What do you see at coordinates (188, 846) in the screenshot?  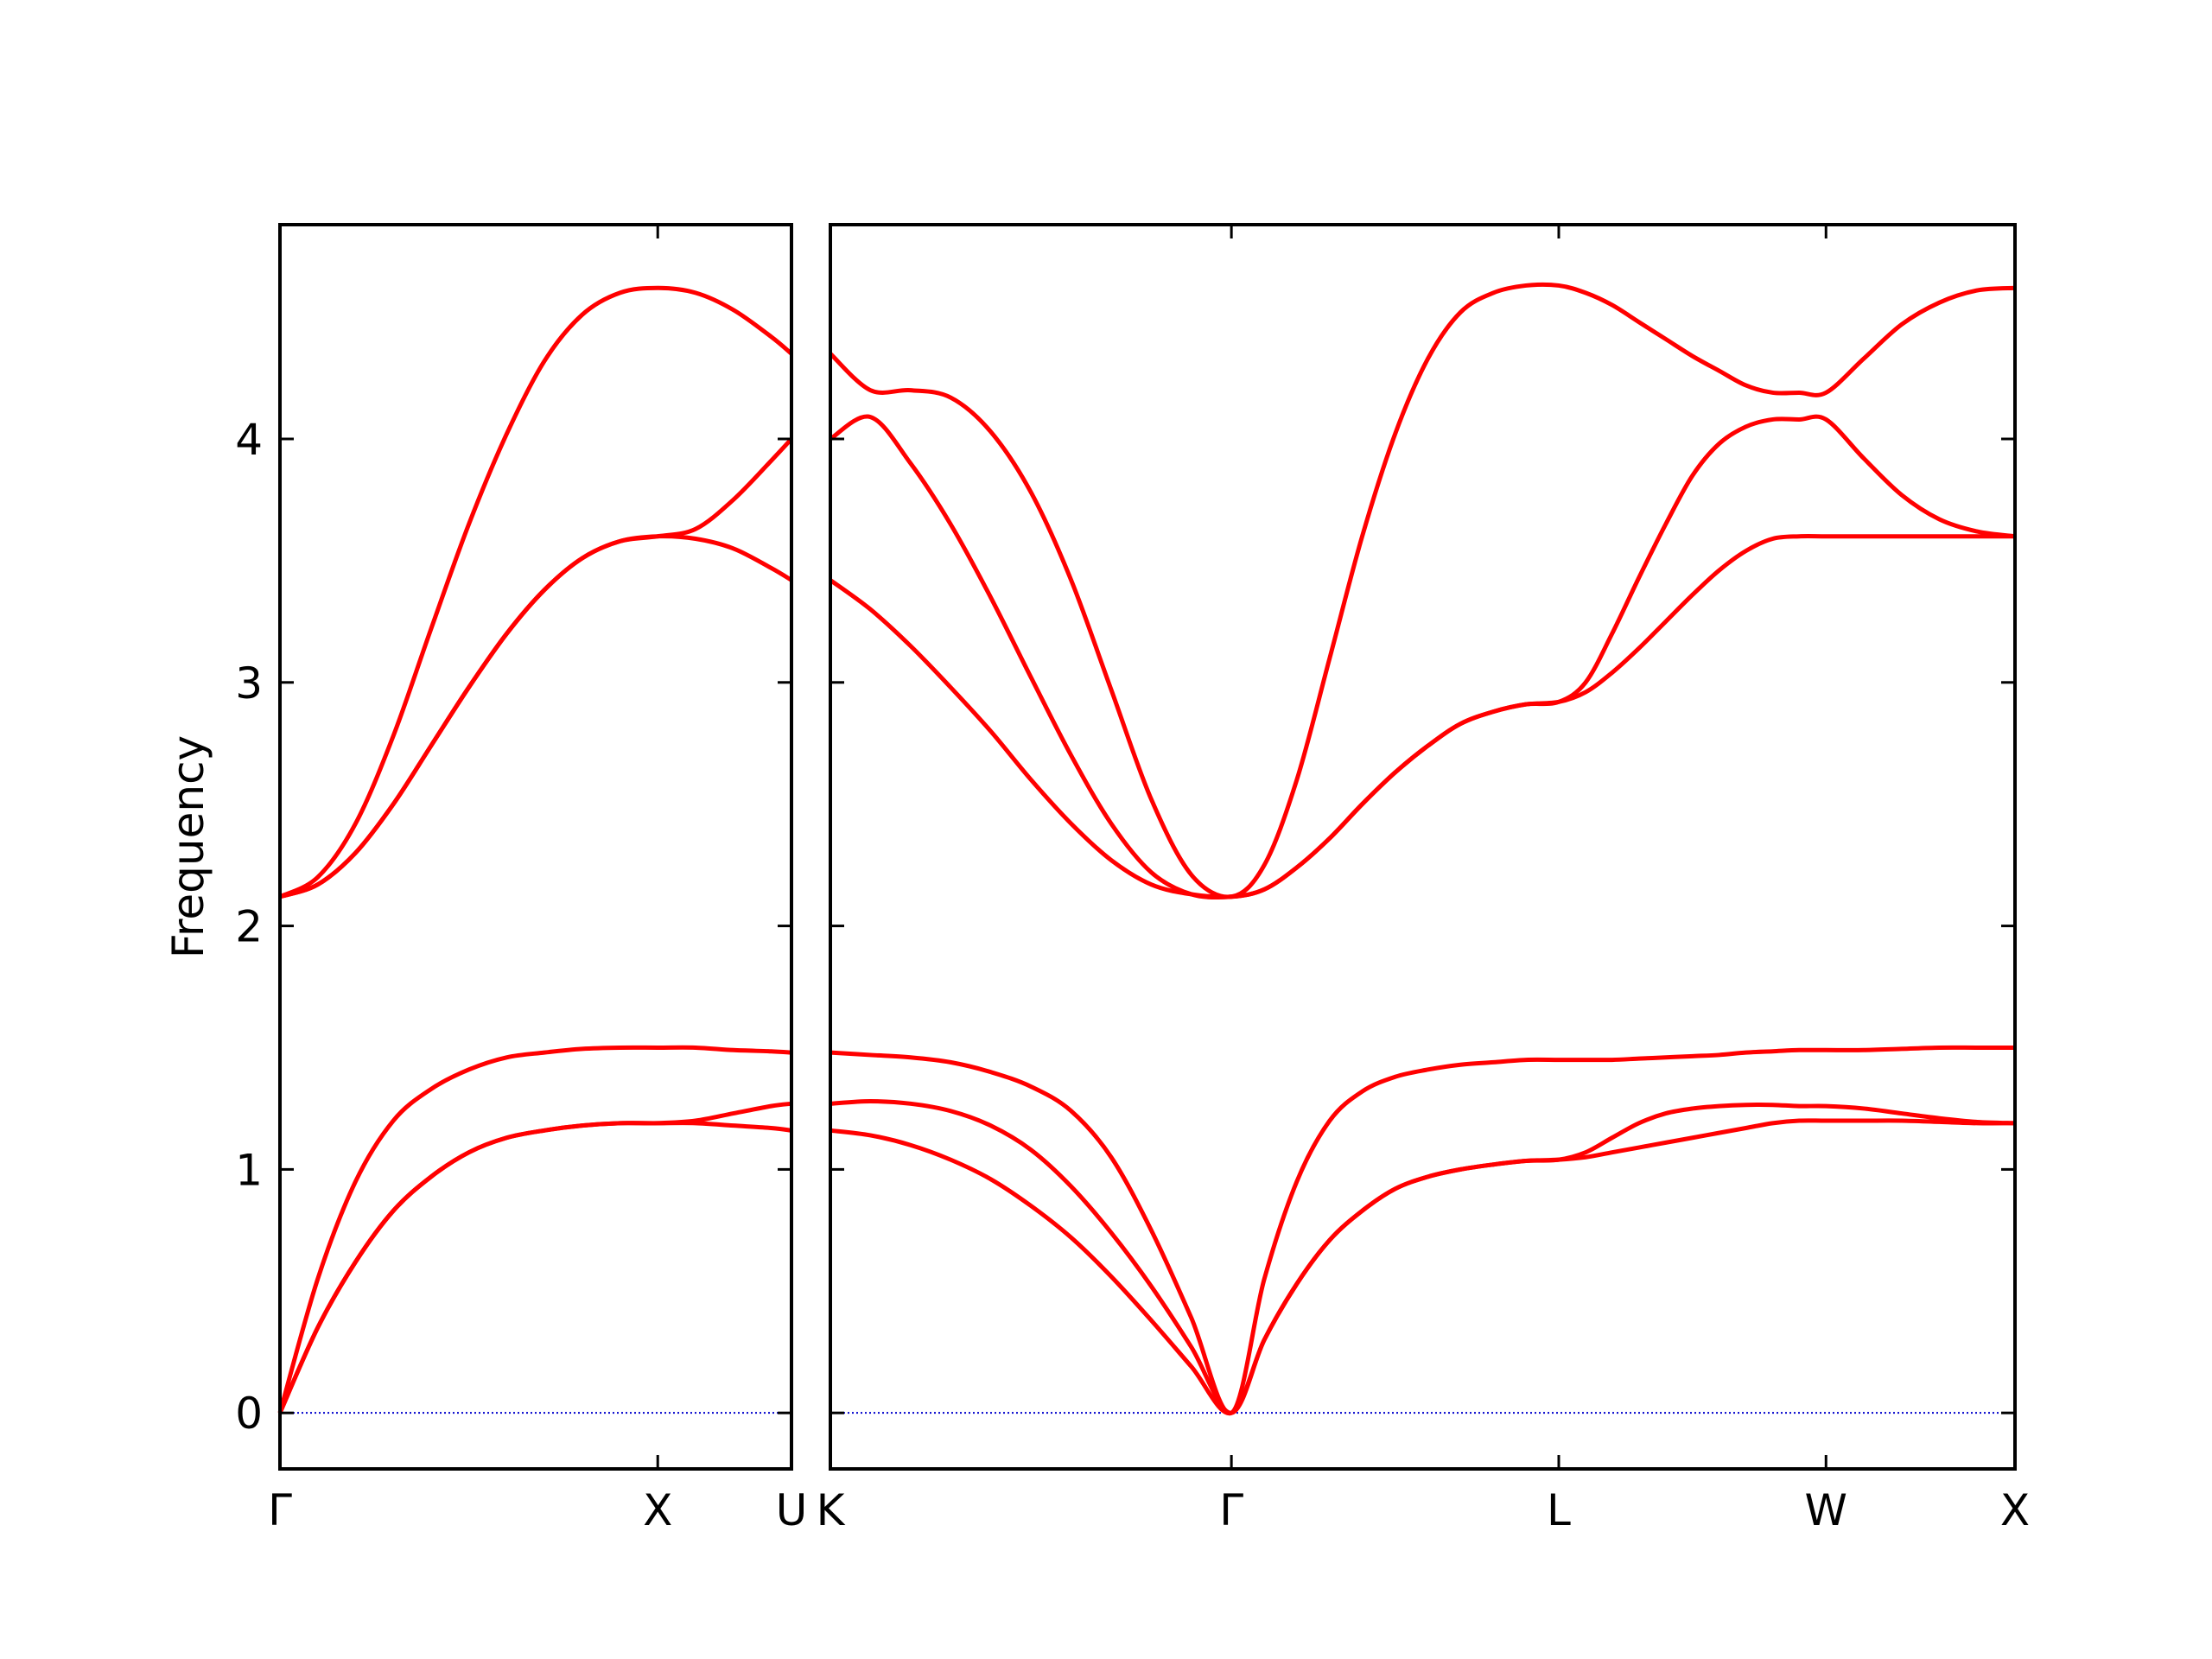 I see `y-axis-label: Frequency` at bounding box center [188, 846].